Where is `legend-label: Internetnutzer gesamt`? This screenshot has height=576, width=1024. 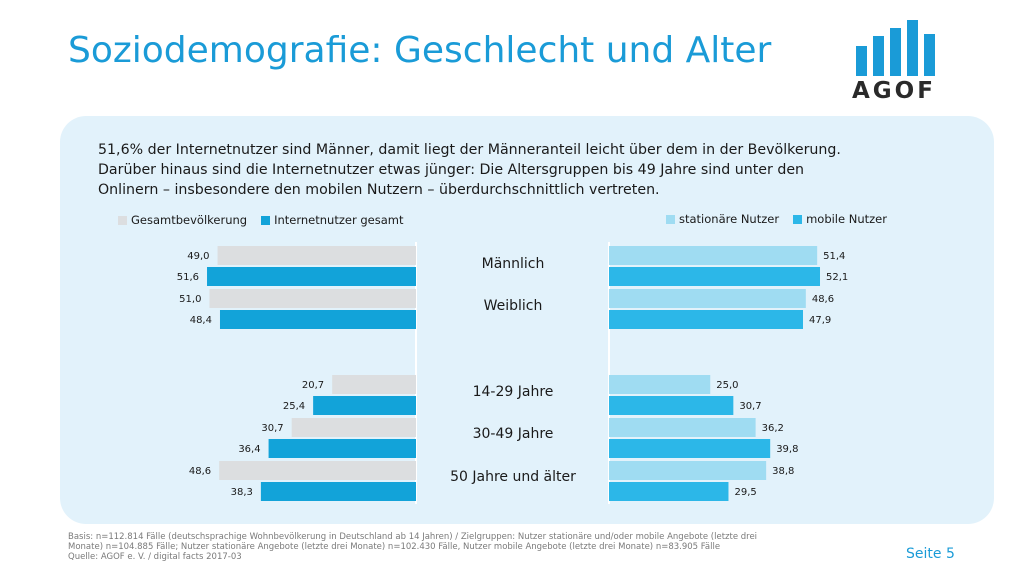
legend-label: Internetnutzer gesamt is located at coordinates (339, 220).